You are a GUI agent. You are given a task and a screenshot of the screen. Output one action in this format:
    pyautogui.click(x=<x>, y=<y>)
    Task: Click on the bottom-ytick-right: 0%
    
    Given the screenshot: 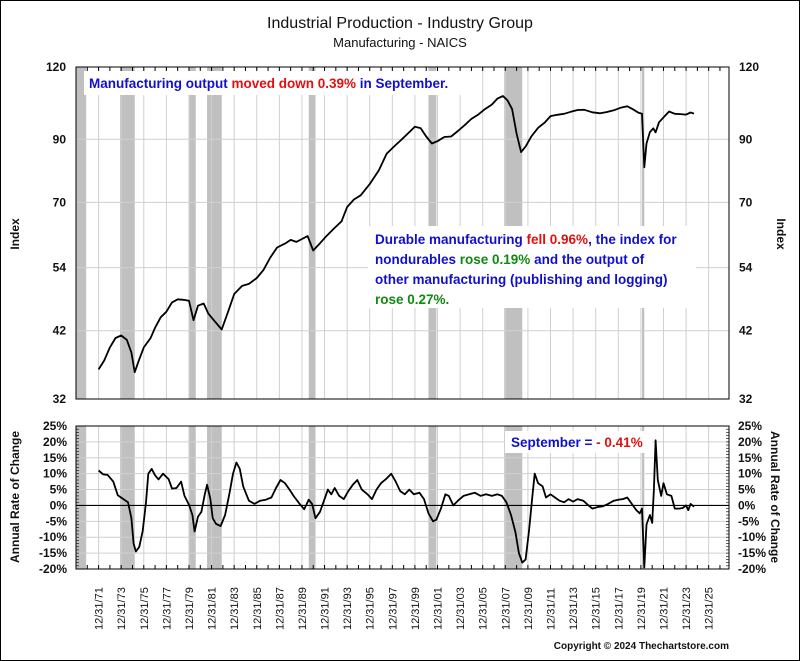 What is the action you would take?
    pyautogui.click(x=747, y=505)
    